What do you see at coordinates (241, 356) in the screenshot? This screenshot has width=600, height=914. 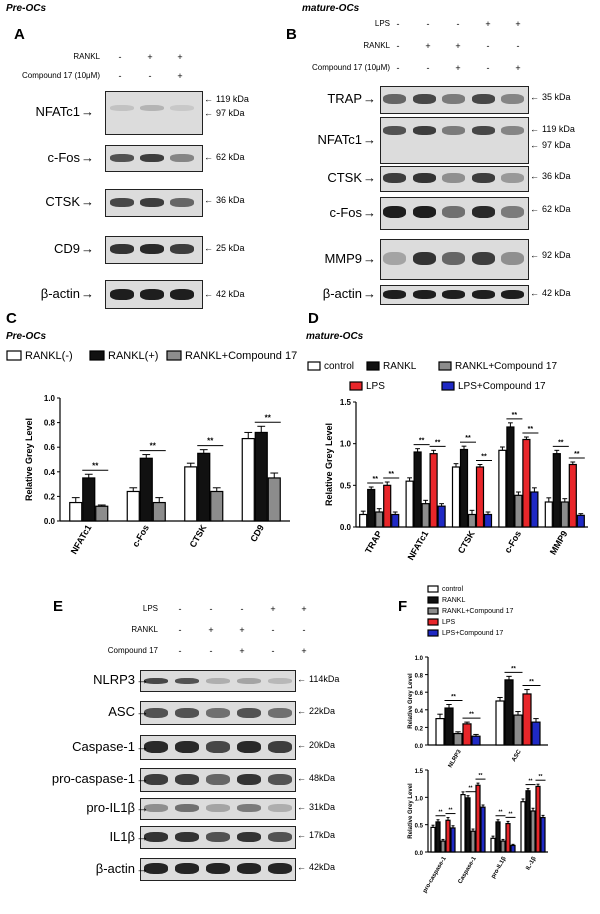 I see `legend-label: RANKL+Compound 17` at bounding box center [241, 356].